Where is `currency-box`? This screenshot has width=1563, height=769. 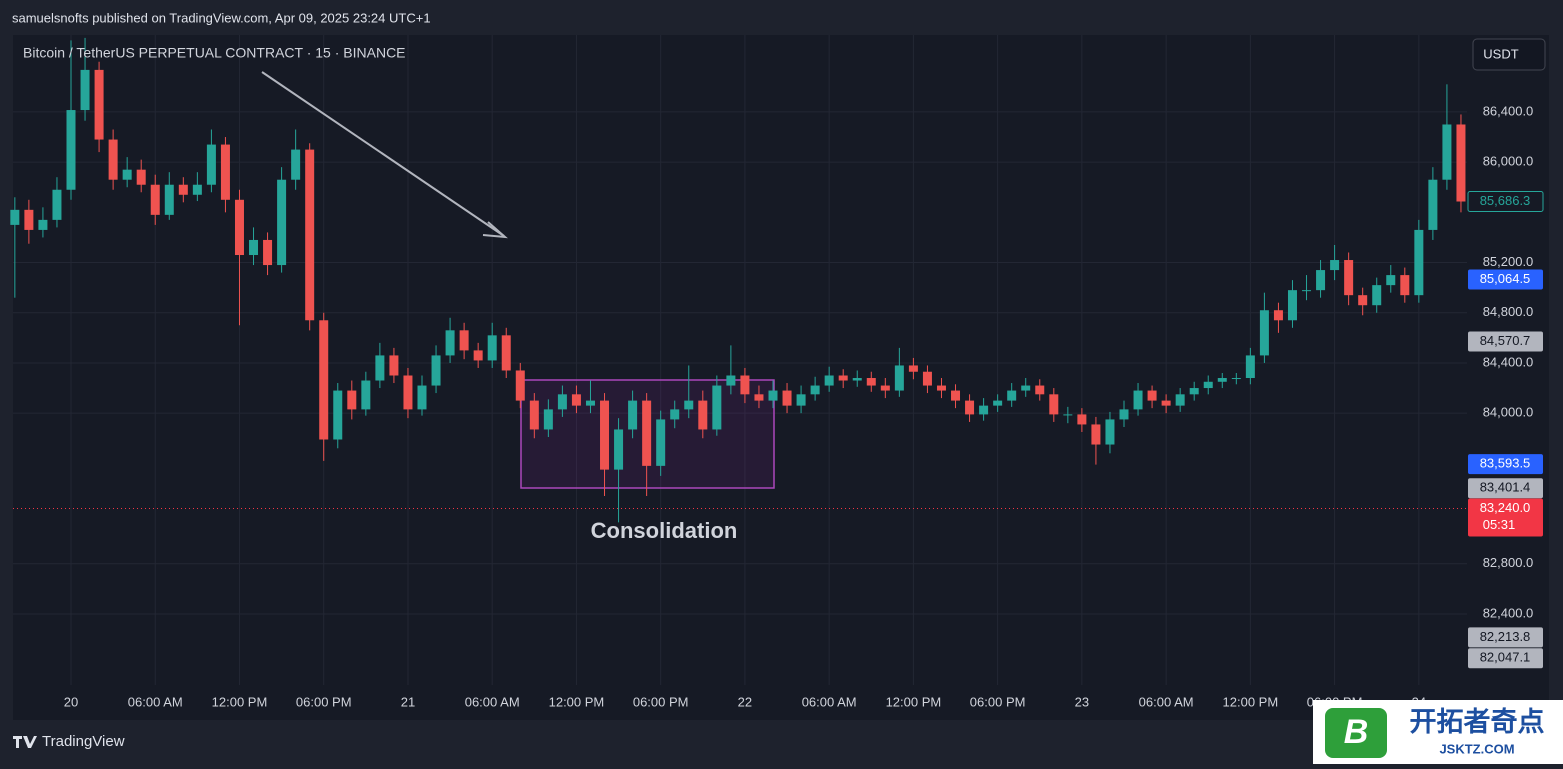 currency-box is located at coordinates (1509, 54).